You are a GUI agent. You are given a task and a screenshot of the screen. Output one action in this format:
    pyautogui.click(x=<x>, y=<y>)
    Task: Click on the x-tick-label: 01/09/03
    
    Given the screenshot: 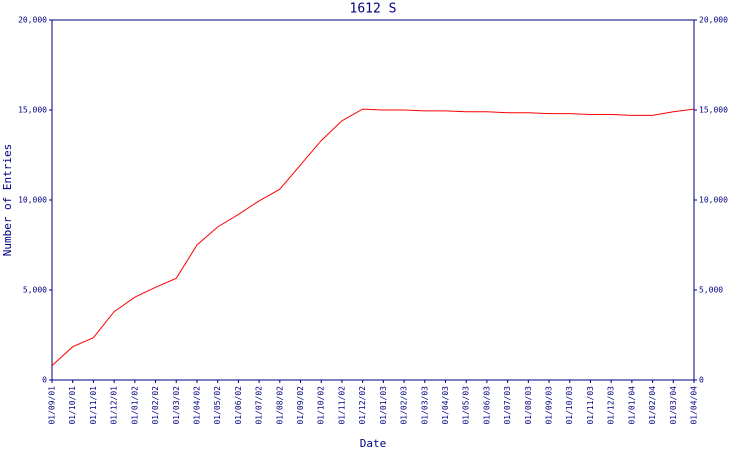 What is the action you would take?
    pyautogui.click(x=549, y=405)
    